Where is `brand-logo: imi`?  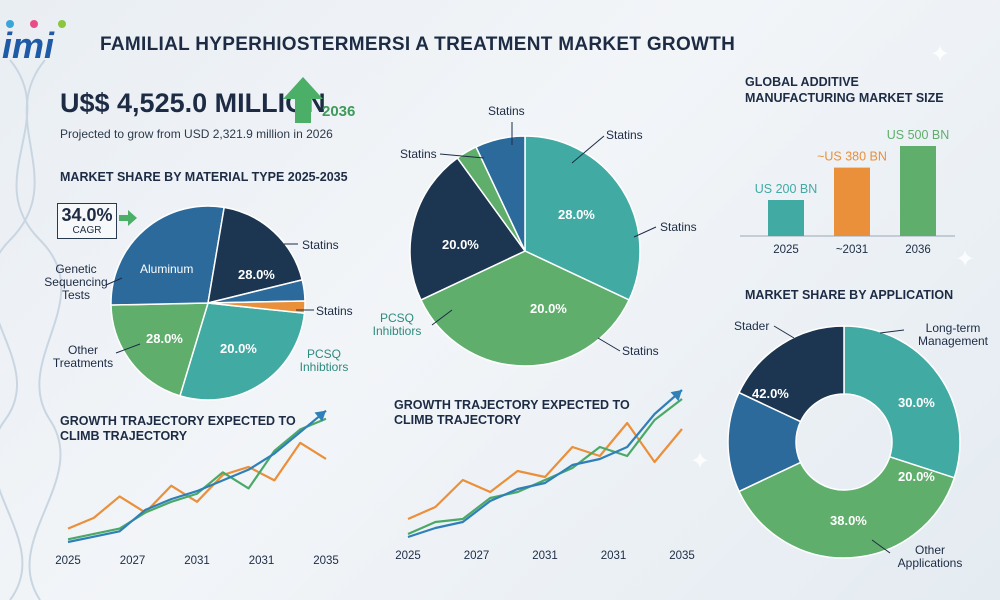
brand-logo: imi is located at coordinates (39, 42).